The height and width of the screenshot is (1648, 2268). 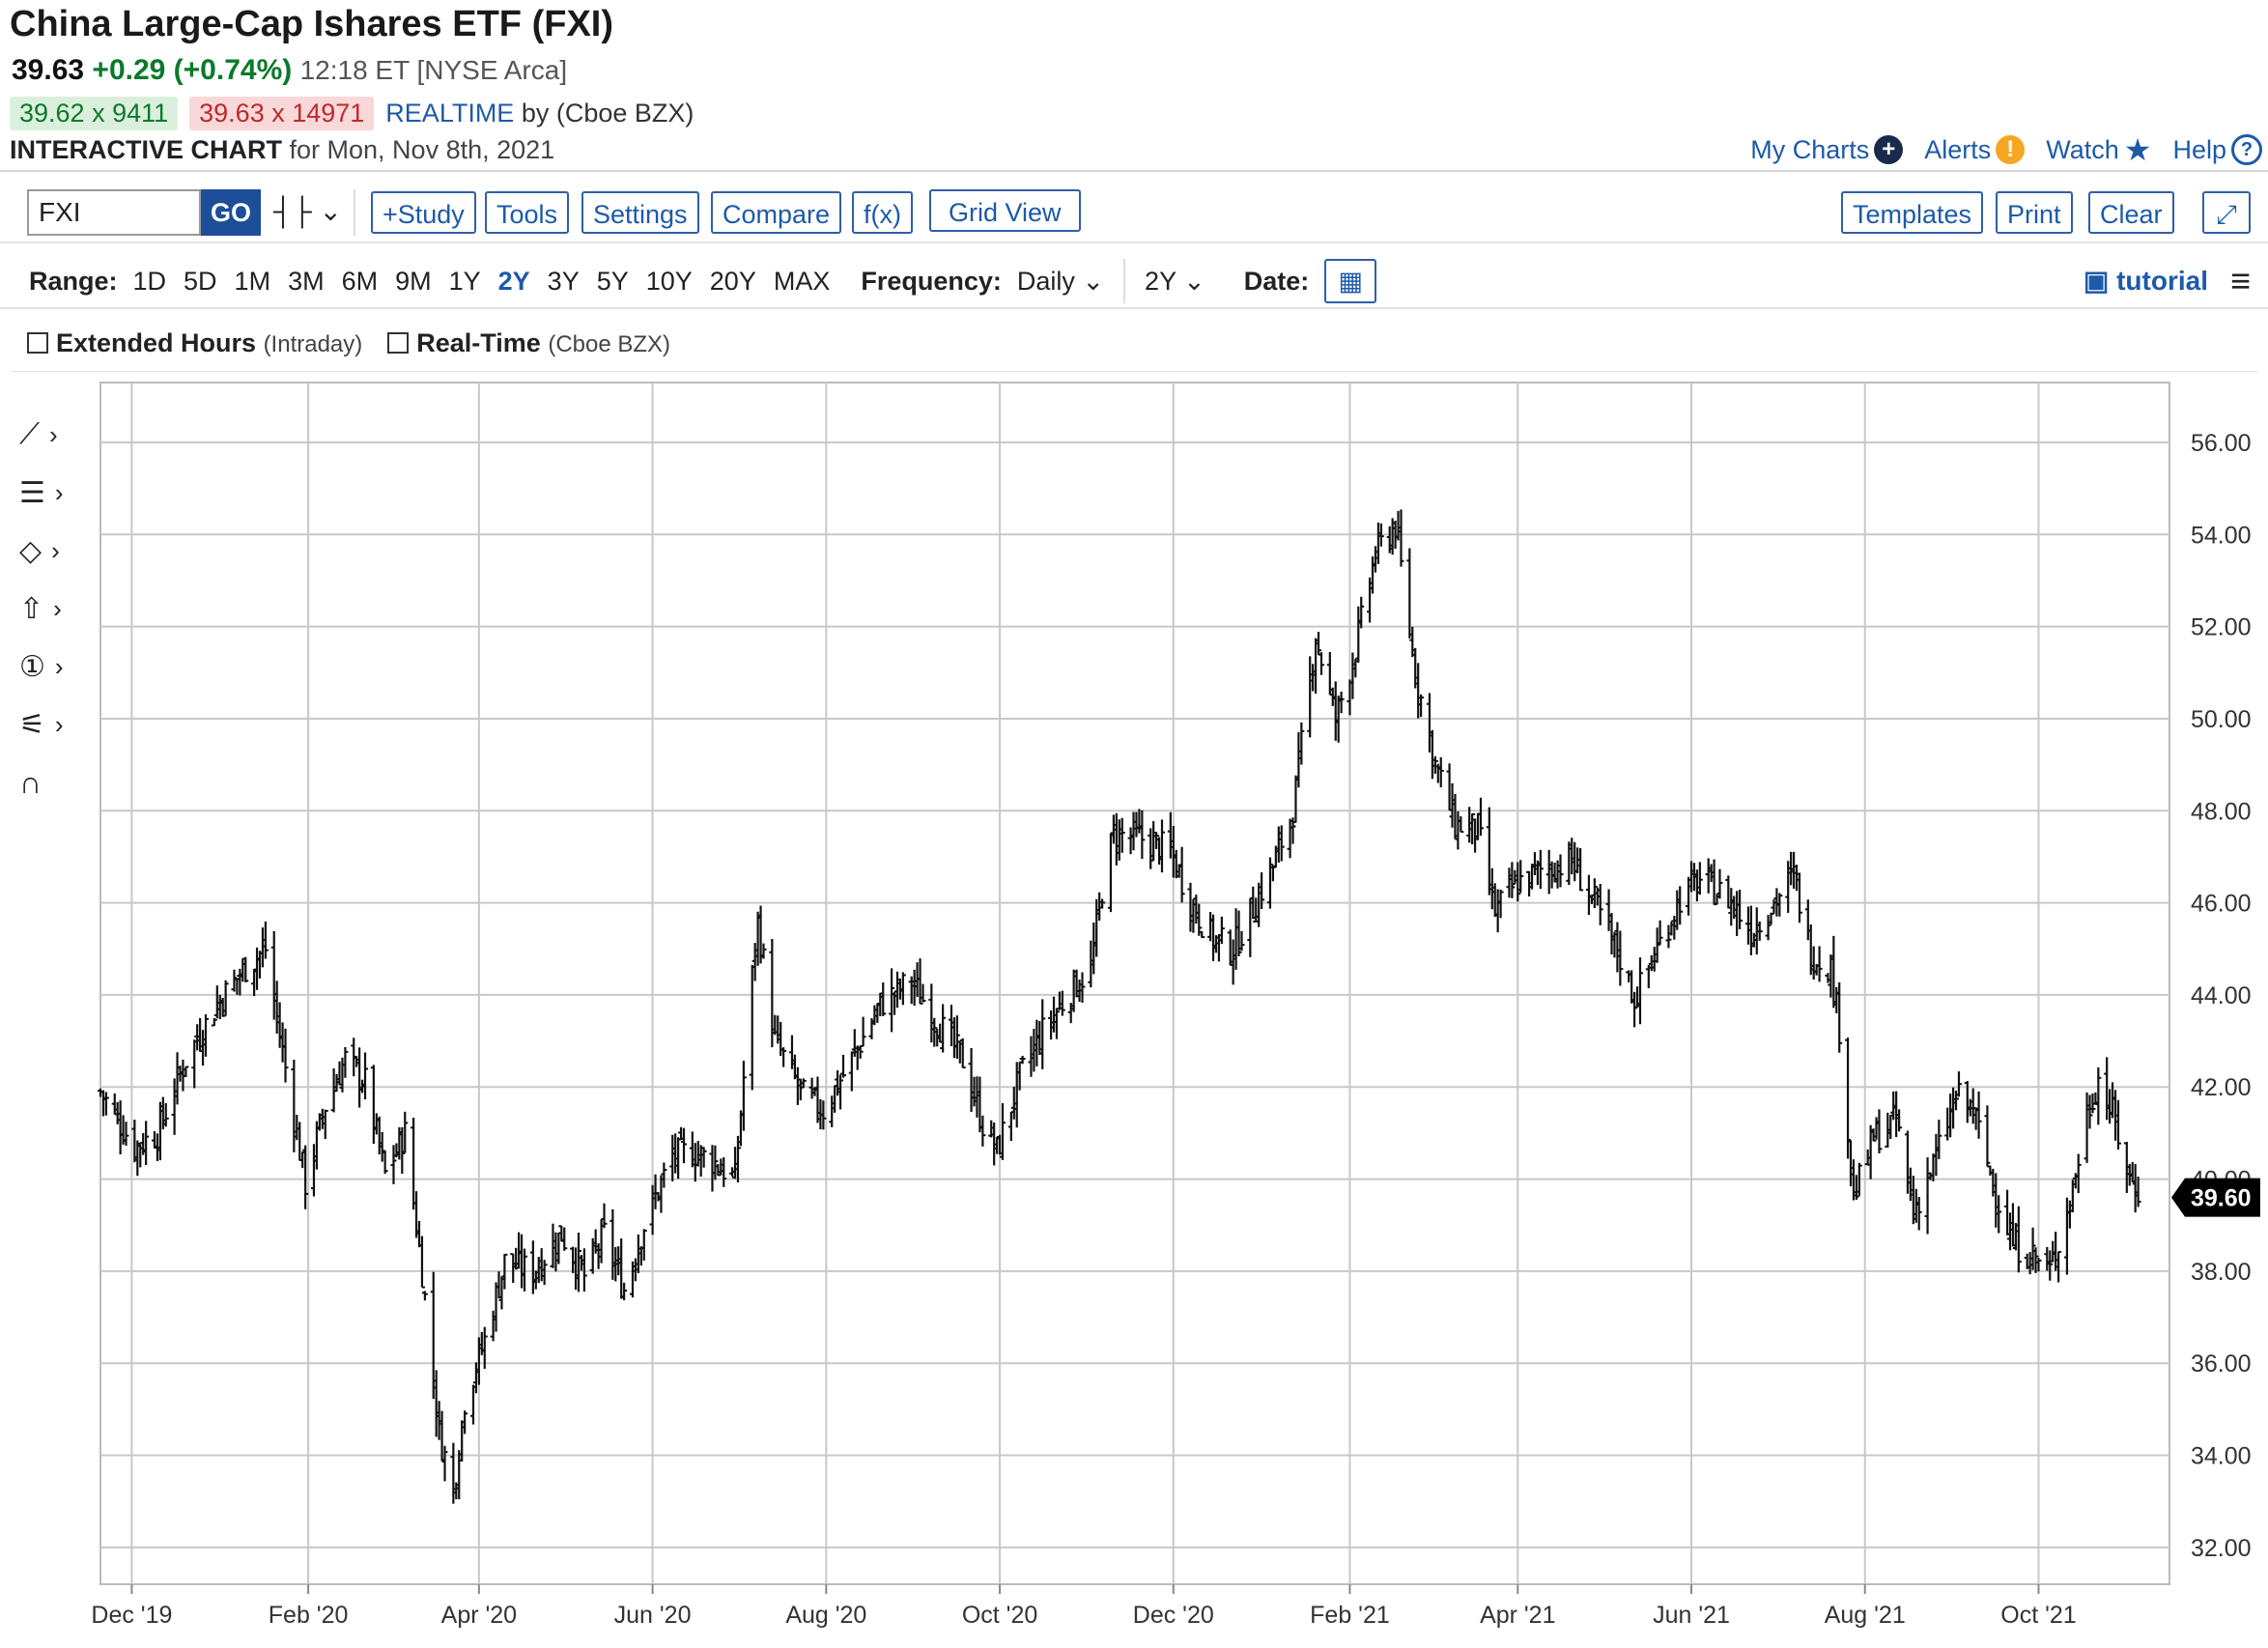 I want to click on shape-tool: ◇ ›, so click(x=58, y=551).